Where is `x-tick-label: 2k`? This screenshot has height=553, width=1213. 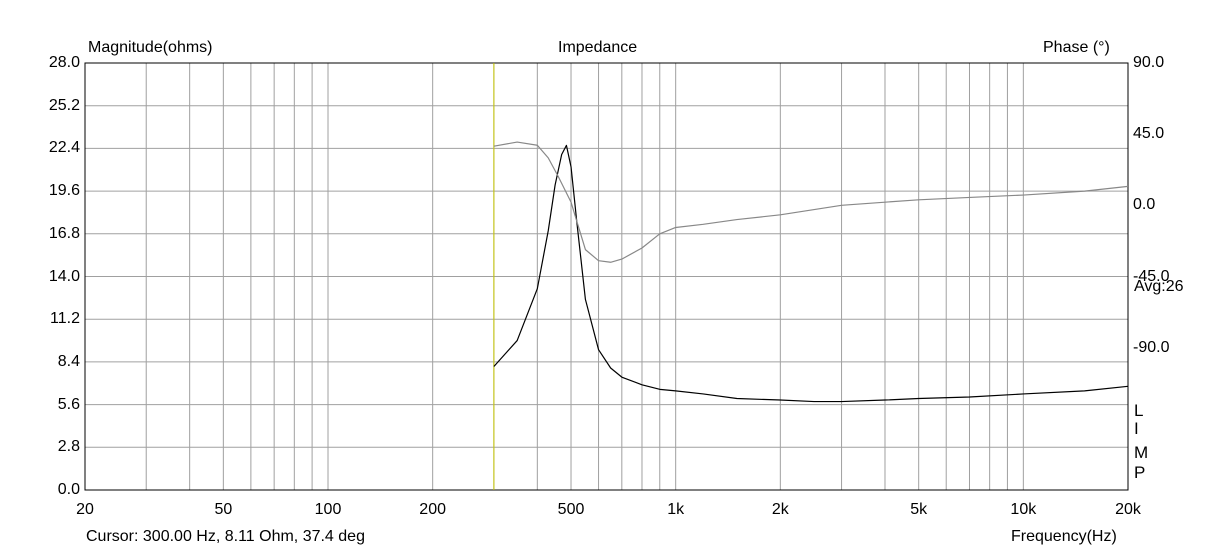 x-tick-label: 2k is located at coordinates (780, 509).